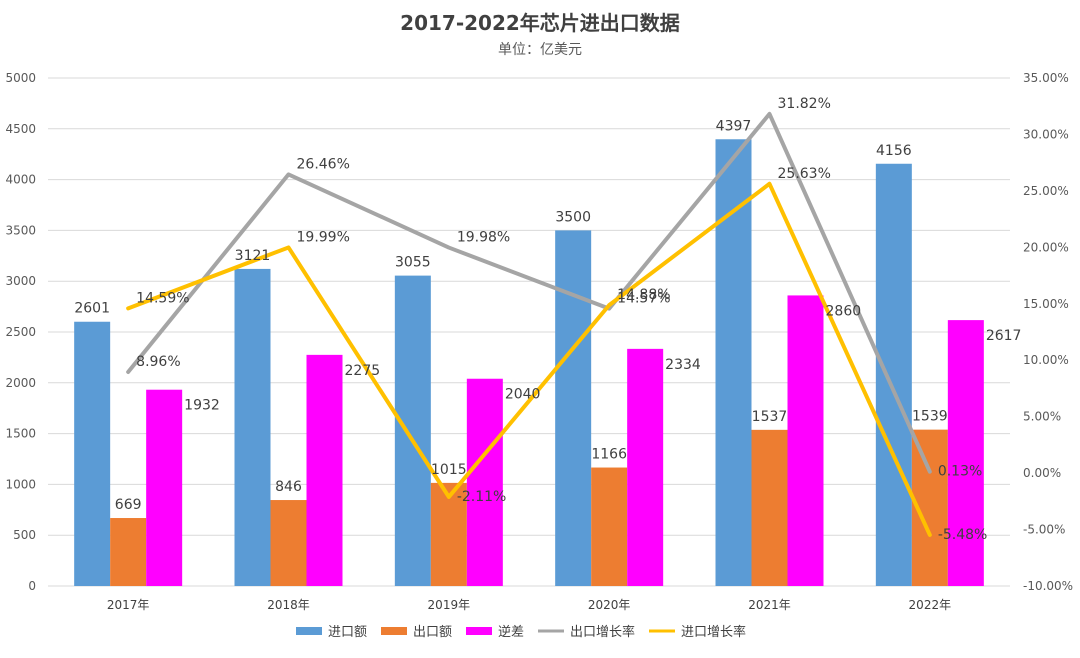 This screenshot has height=658, width=1080. What do you see at coordinates (1046, 304) in the screenshot?
I see `y2-tick-label: 15.00%` at bounding box center [1046, 304].